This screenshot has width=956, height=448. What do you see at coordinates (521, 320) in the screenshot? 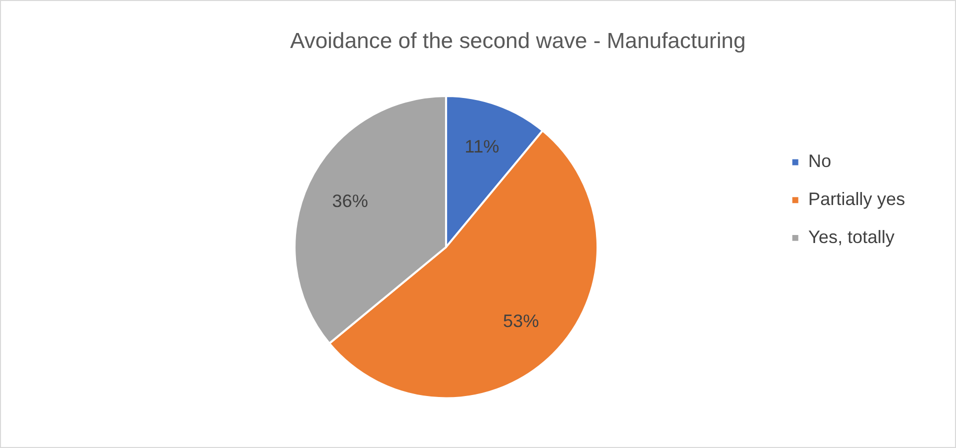
I see `data-label: 53%` at bounding box center [521, 320].